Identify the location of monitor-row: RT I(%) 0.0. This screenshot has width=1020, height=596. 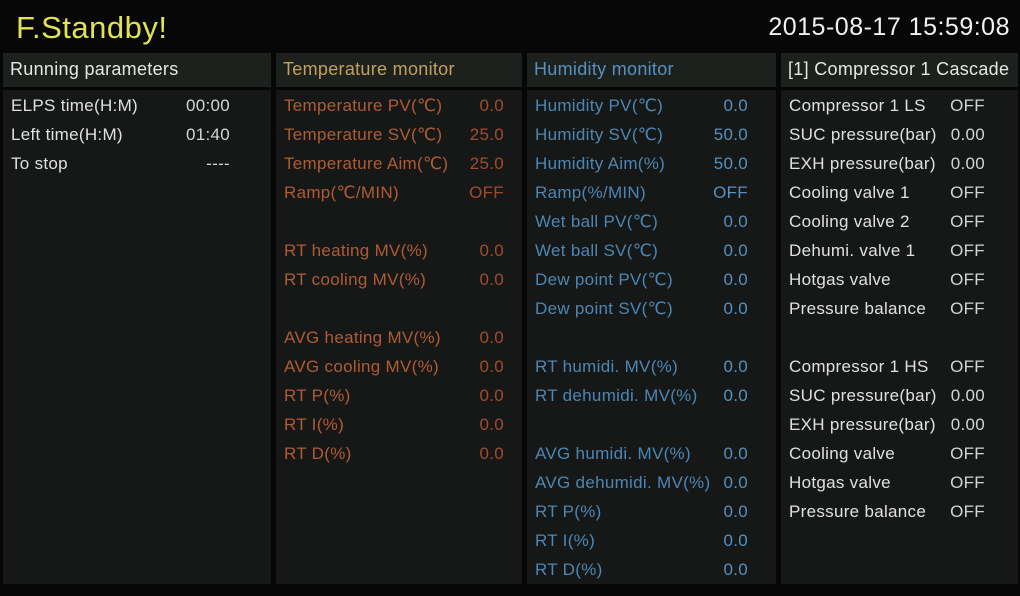
(651, 540).